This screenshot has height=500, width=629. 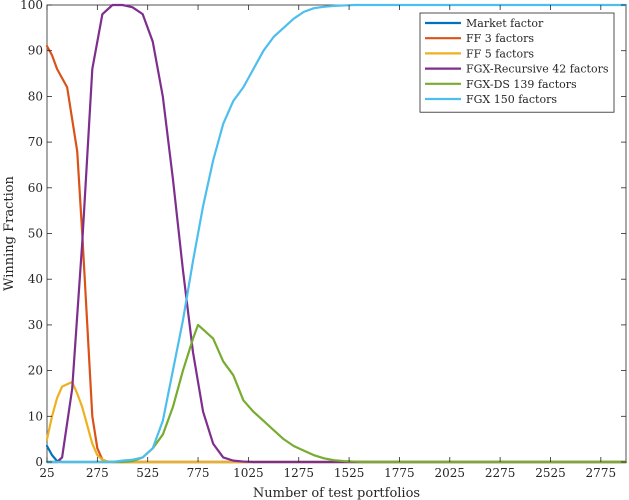 I want to click on y-tick-label: 50, so click(x=35, y=234).